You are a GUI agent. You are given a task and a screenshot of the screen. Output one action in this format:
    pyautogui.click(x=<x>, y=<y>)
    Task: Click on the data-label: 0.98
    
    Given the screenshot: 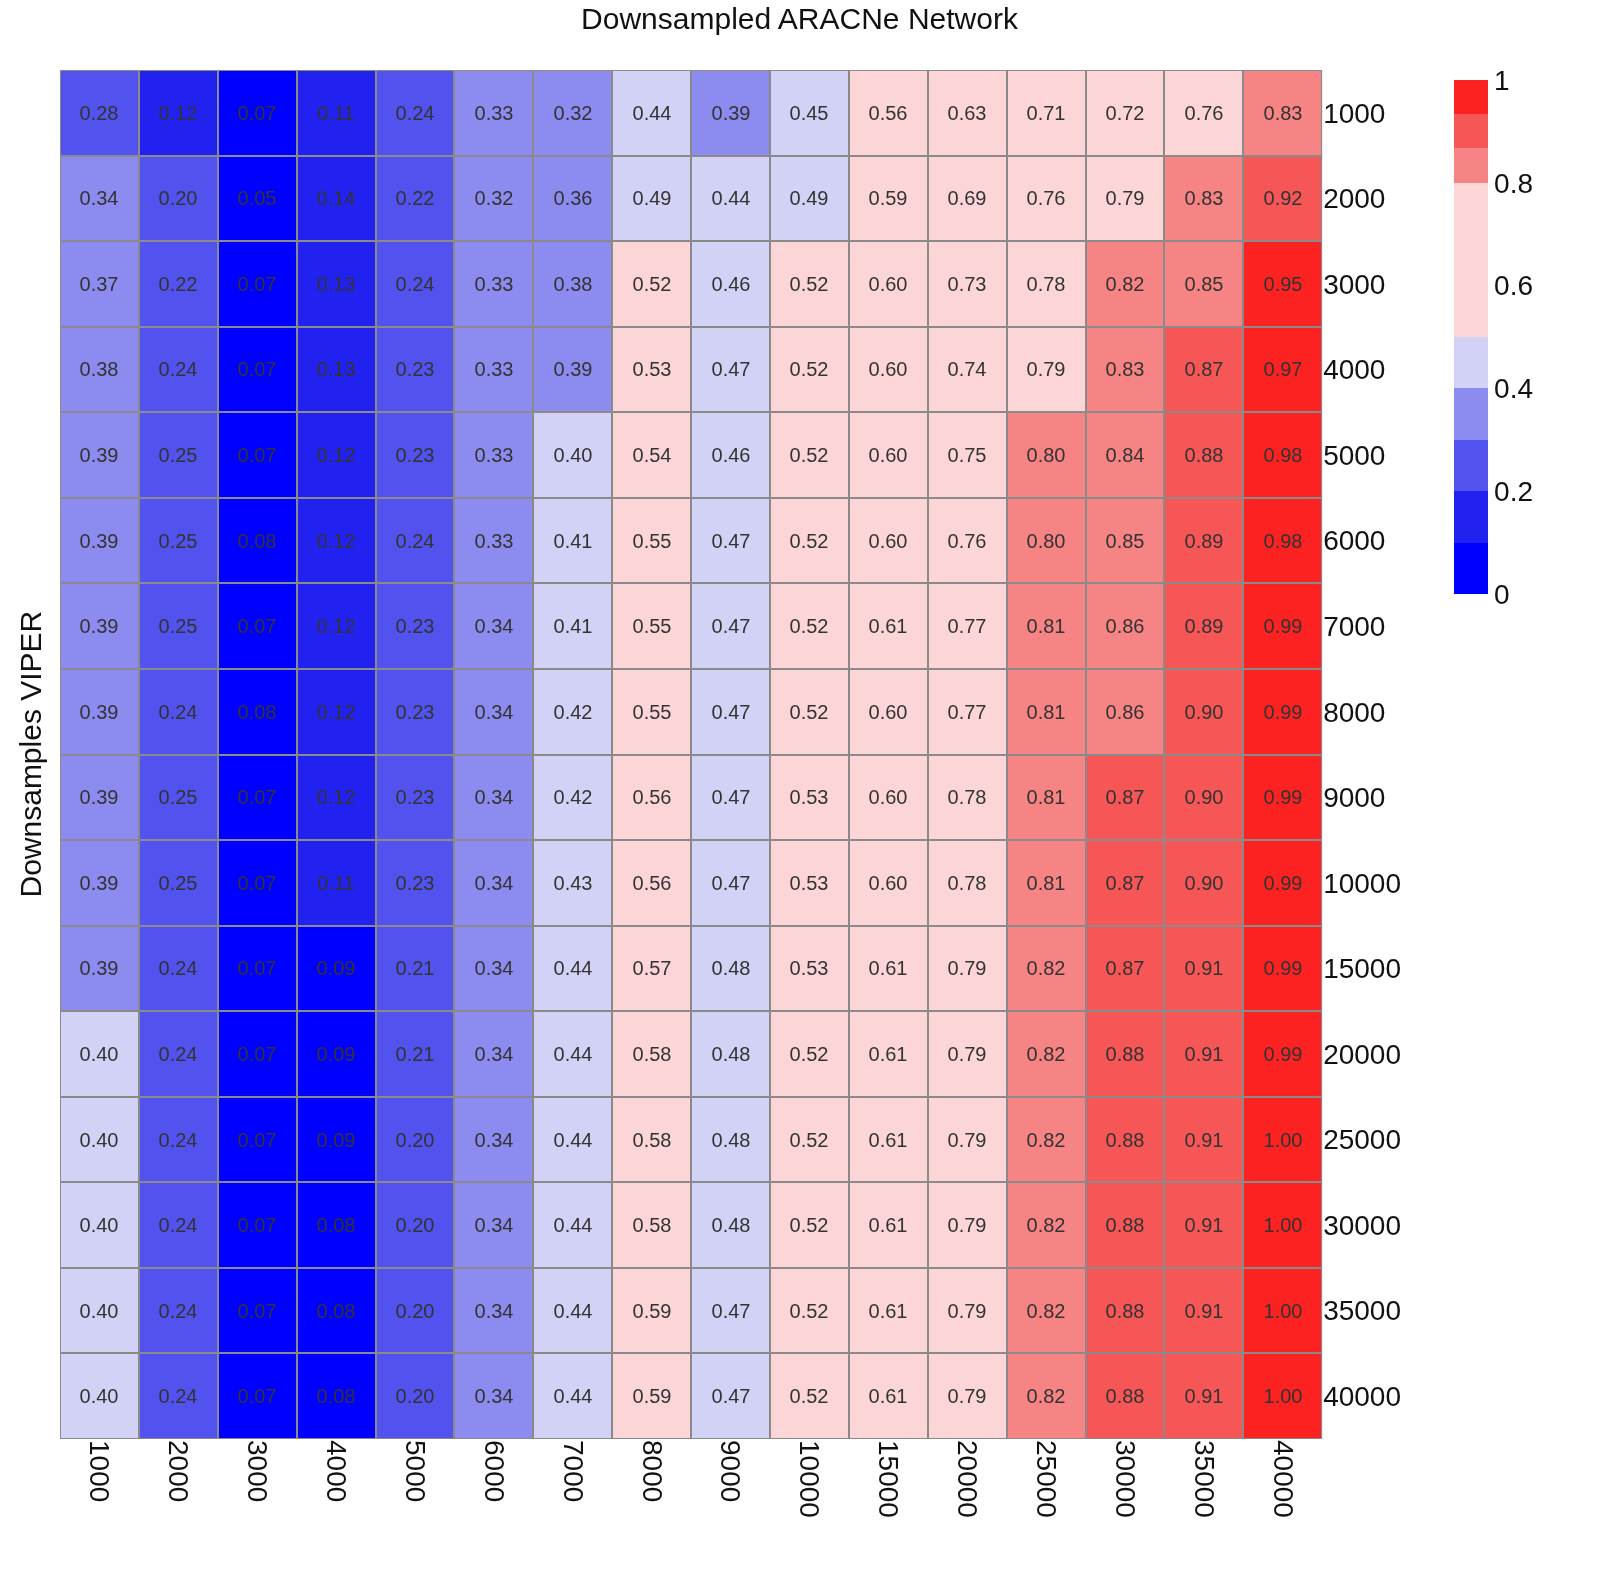 What is the action you would take?
    pyautogui.click(x=1283, y=455)
    